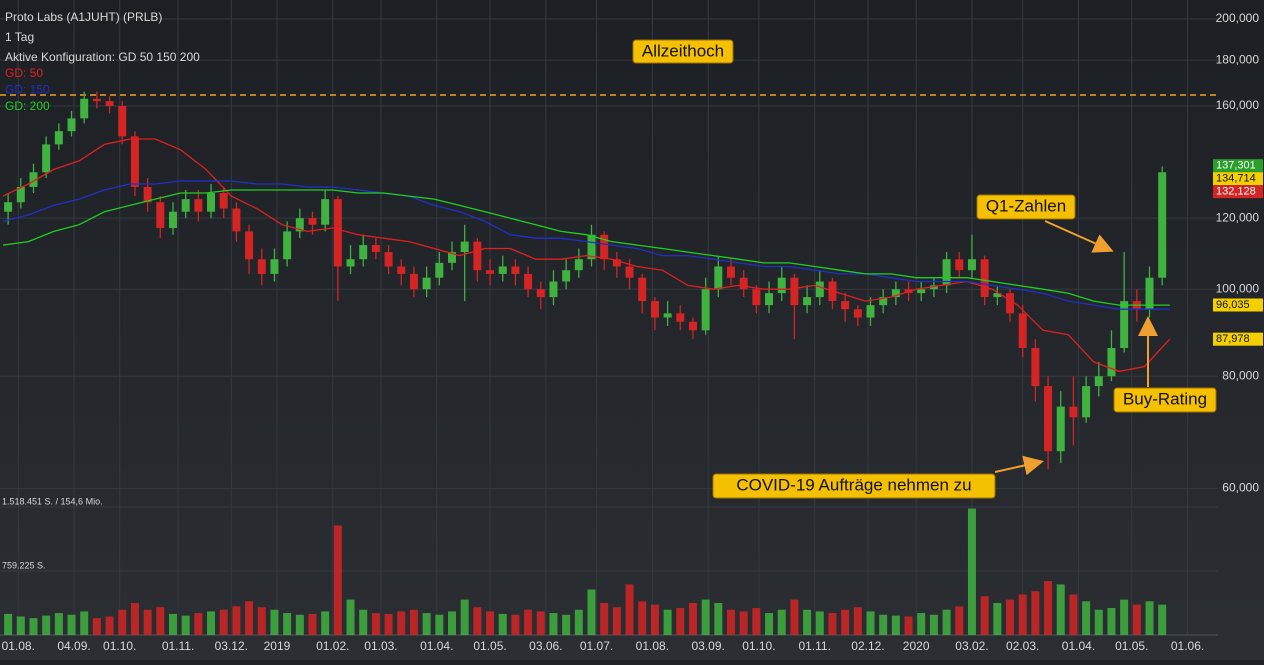  I want to click on y-tick-label: 160,000, so click(1238, 105).